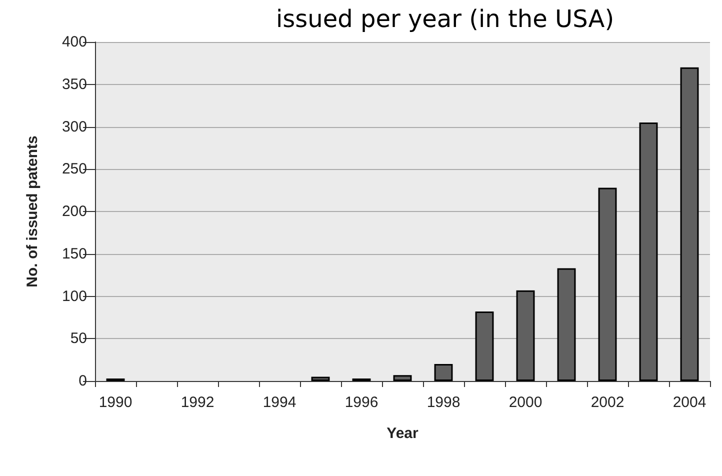  What do you see at coordinates (74, 253) in the screenshot?
I see `y-tick-label: 150` at bounding box center [74, 253].